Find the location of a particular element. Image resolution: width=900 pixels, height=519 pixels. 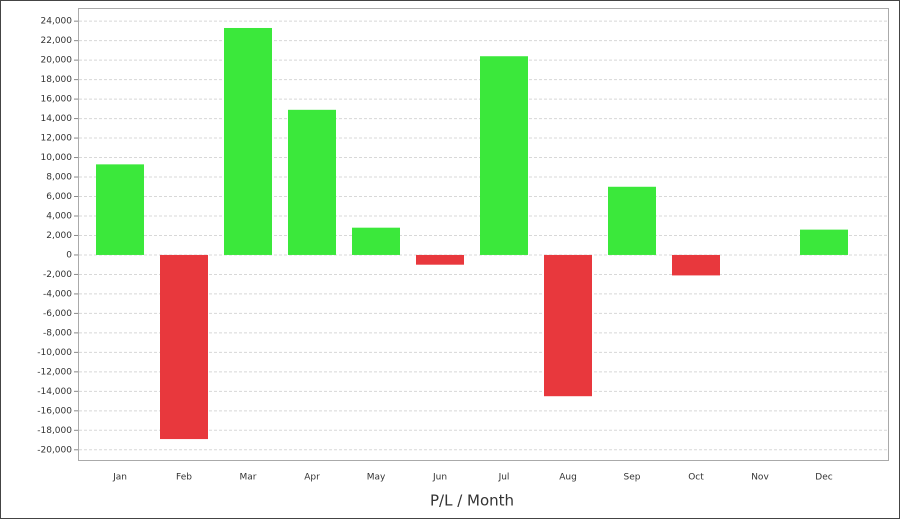

y-tick-label: 18,000 is located at coordinates (57, 80).